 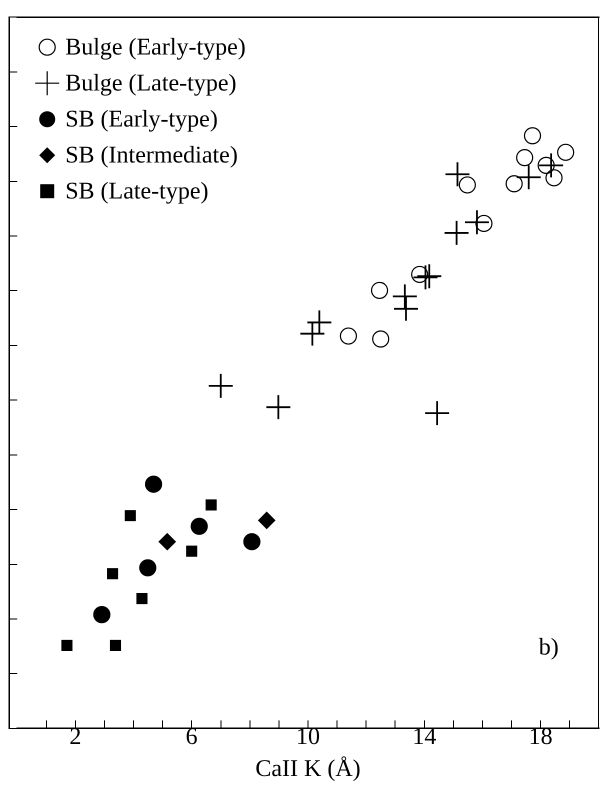 What do you see at coordinates (155, 47) in the screenshot?
I see `legend-label: Bulge (Early-type)` at bounding box center [155, 47].